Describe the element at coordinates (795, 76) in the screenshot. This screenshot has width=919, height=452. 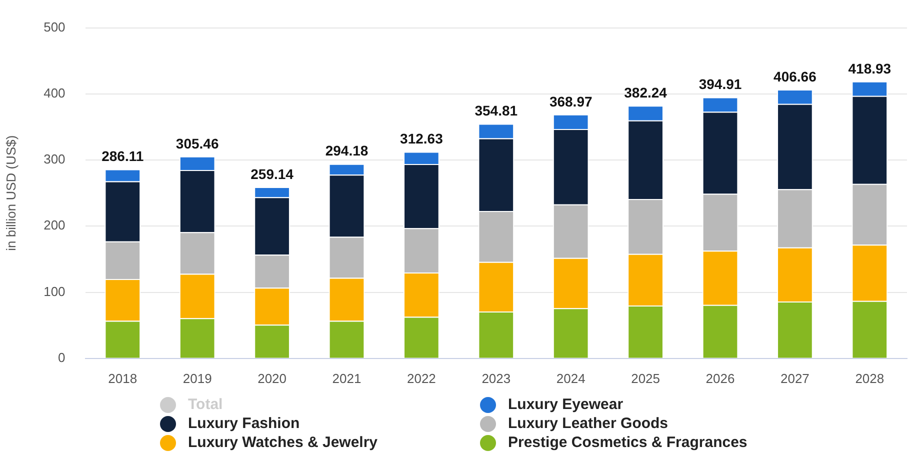
I see `total-label: 406.66` at that location.